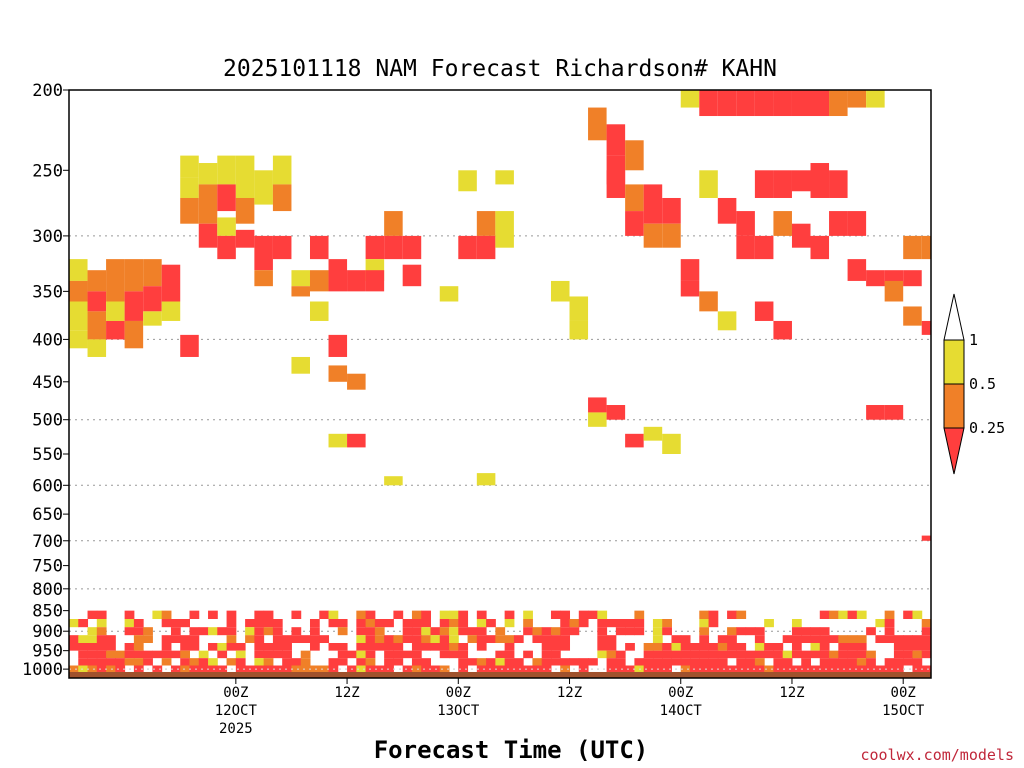 The height and width of the screenshot is (768, 1024). Describe the element at coordinates (47, 421) in the screenshot. I see `ytick-label-500: 500` at that location.